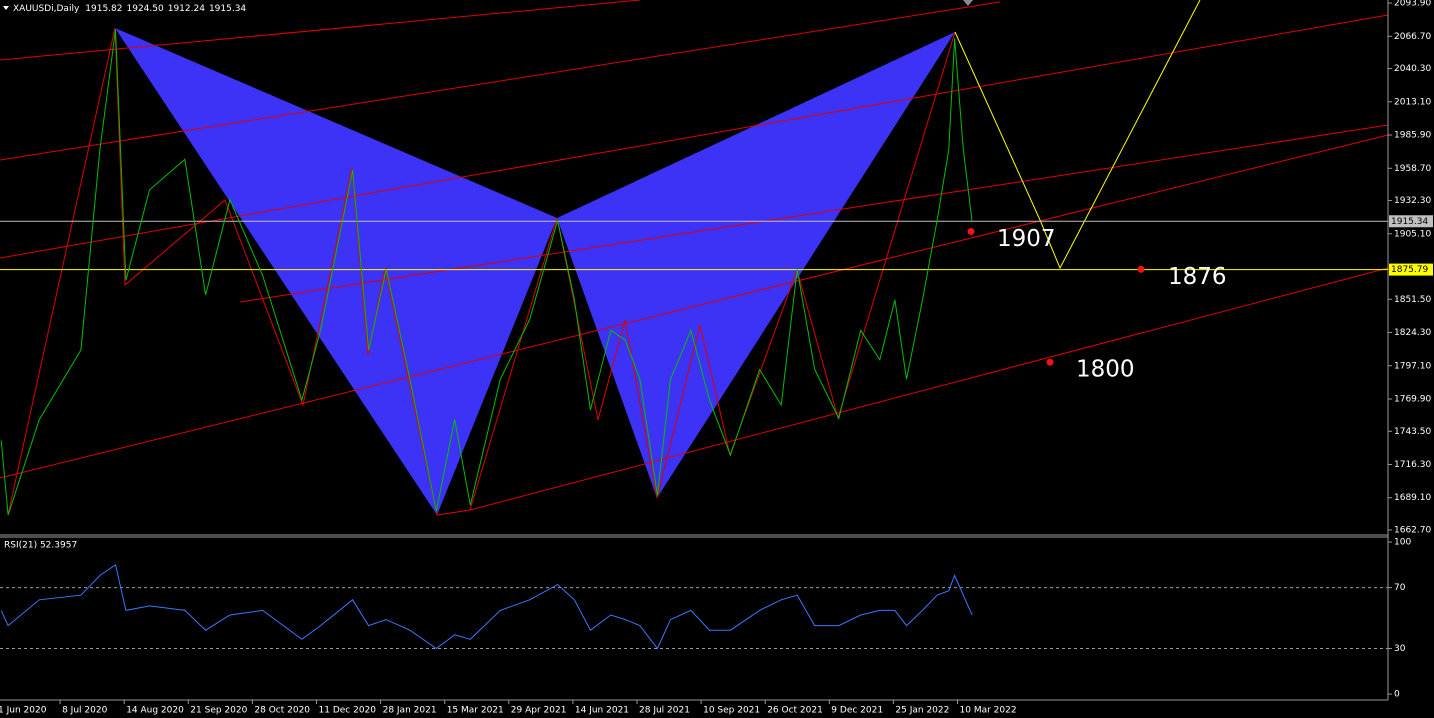 Image resolution: width=1434 pixels, height=718 pixels. What do you see at coordinates (103, 9) in the screenshot?
I see `open: 1915.82` at bounding box center [103, 9].